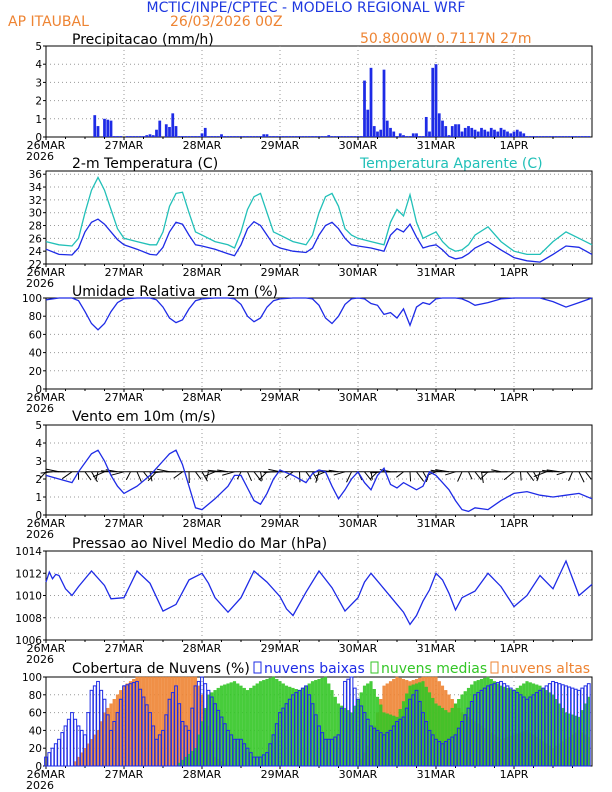 Image resolution: width=612 pixels, height=792 pixels. What do you see at coordinates (434, 669) in the screenshot?
I see `legend-mid-label: nuvens medias` at bounding box center [434, 669].